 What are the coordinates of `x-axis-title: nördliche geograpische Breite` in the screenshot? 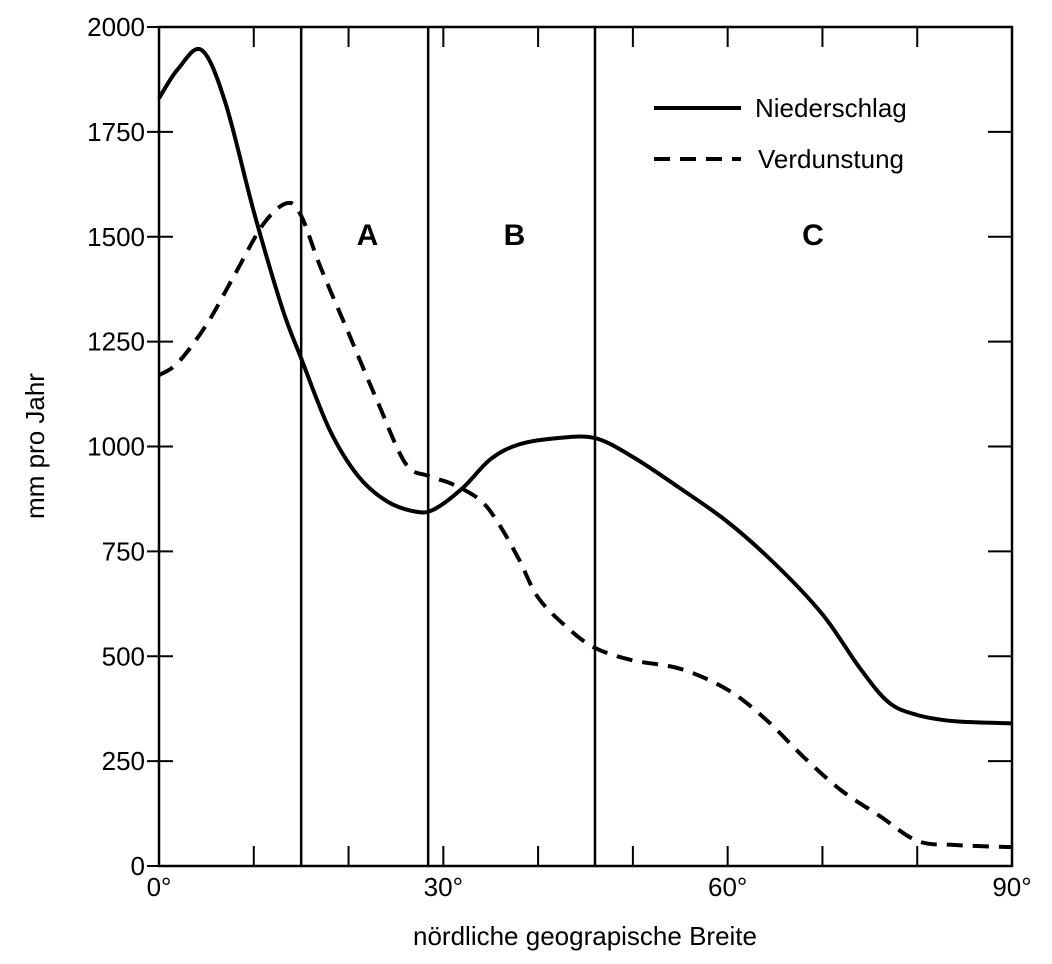 It's located at (585, 936).